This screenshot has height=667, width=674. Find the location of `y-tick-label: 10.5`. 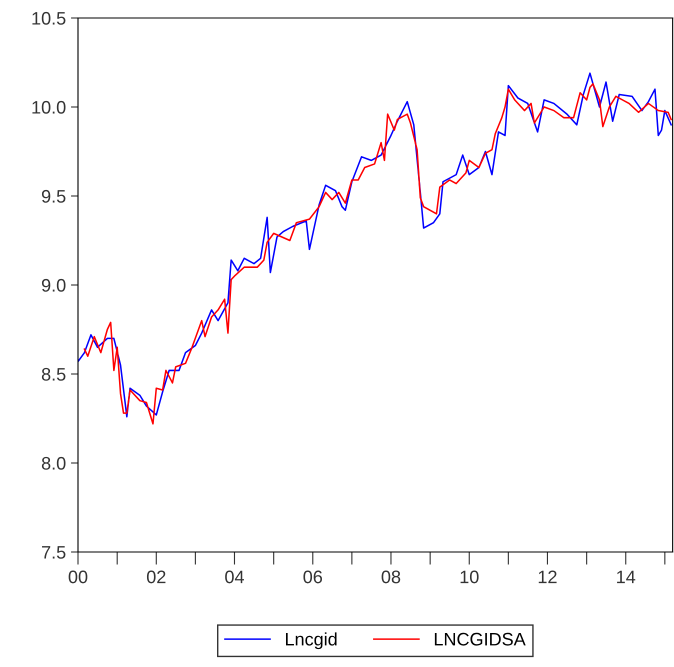

y-tick-label: 10.5 is located at coordinates (49, 18).